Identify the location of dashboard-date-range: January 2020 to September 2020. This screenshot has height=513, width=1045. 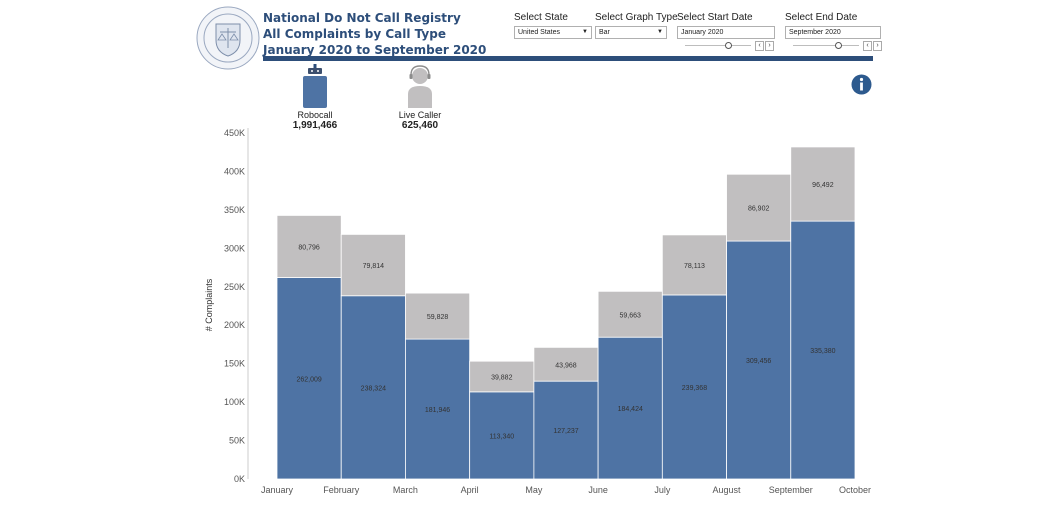
(375, 50).